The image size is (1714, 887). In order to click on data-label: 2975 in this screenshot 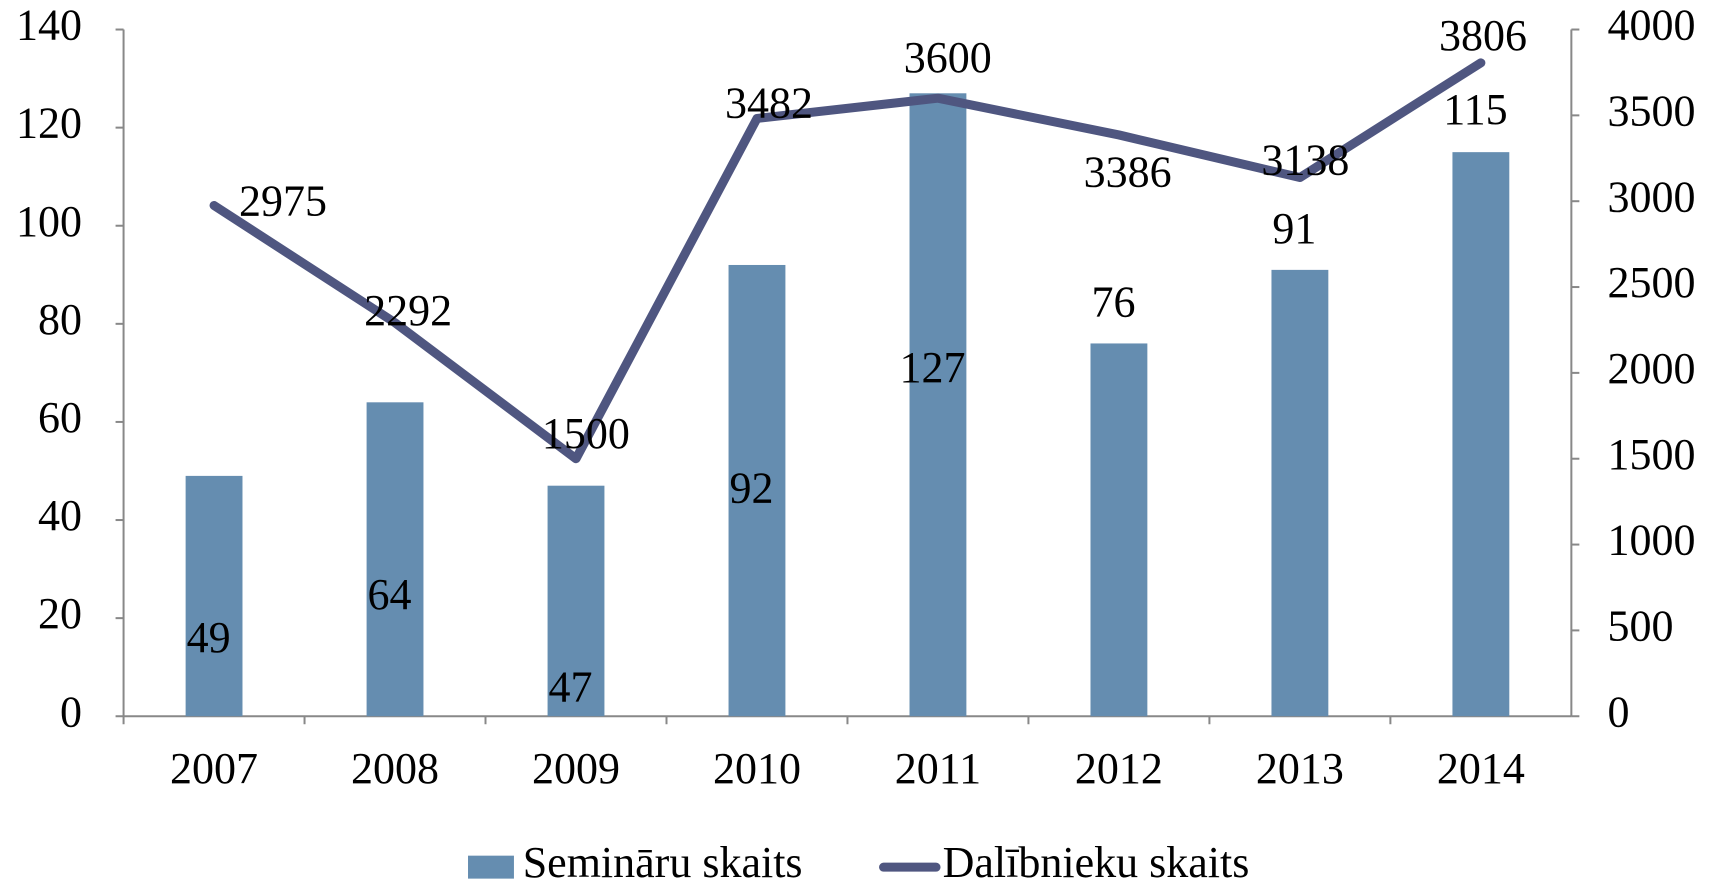, I will do `click(283, 201)`.